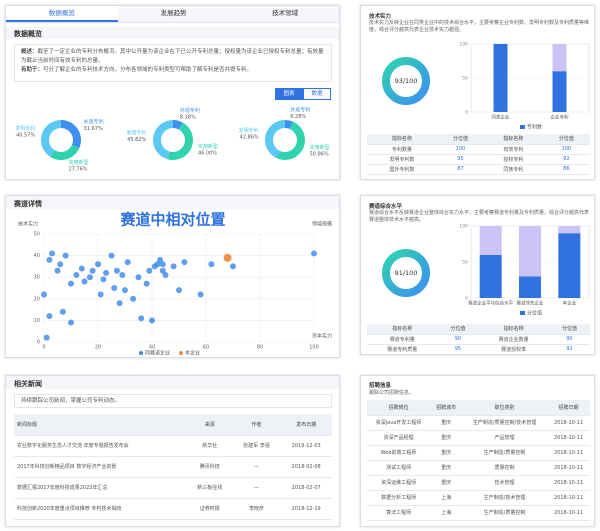 The width and height of the screenshot is (600, 531). Describe the element at coordinates (28, 204) in the screenshot. I see `panel-title: 赛道详情` at that location.